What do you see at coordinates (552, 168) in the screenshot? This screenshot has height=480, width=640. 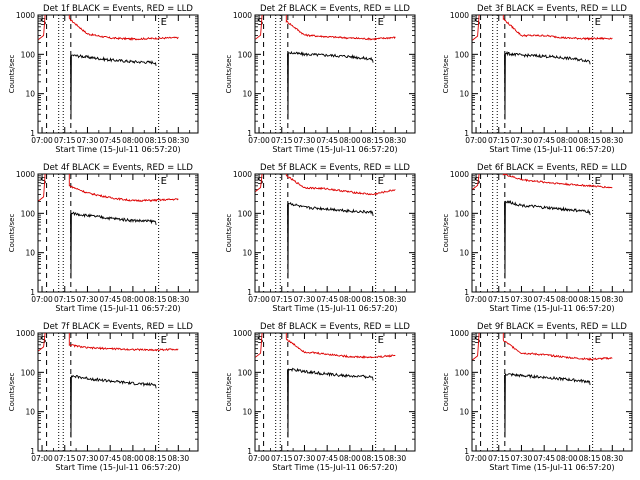 I see `chart-title: Det 6f BLACK = Events, RED = LLD` at bounding box center [552, 168].